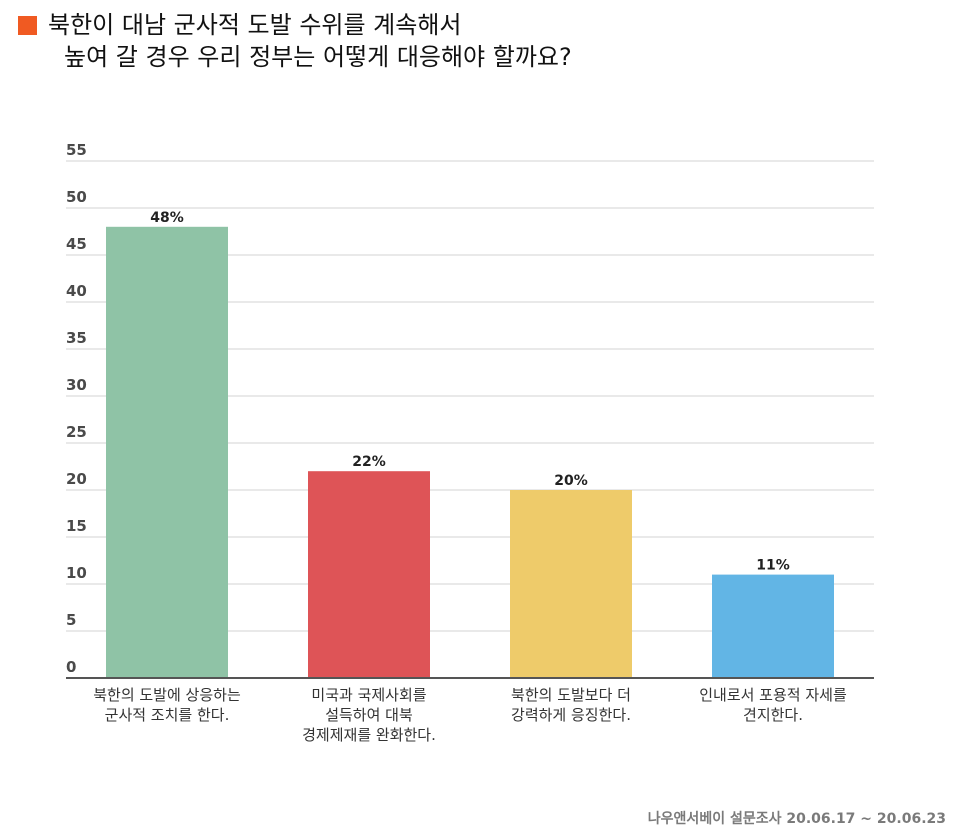 The image size is (964, 839). What do you see at coordinates (773, 715) in the screenshot?
I see `category-label: 견지한다.` at bounding box center [773, 715].